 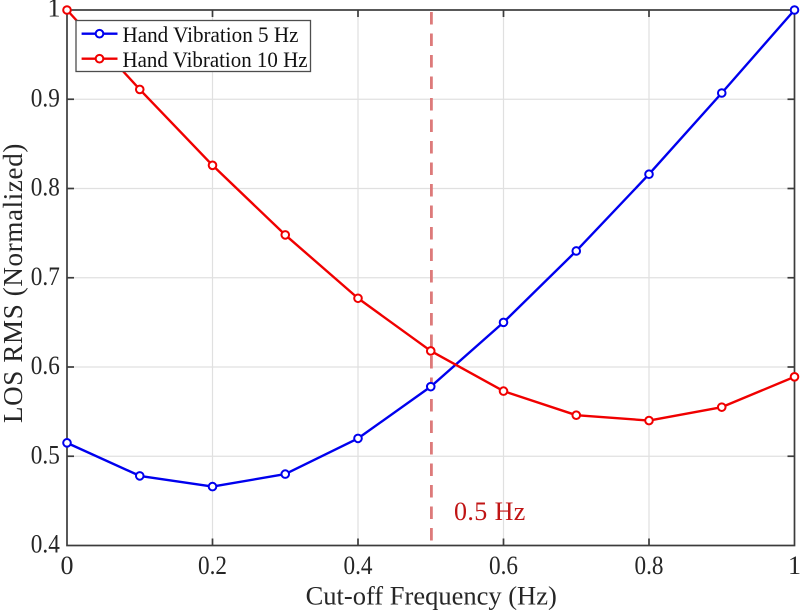 I want to click on svg-text: 0.5 Hz, so click(x=490, y=511).